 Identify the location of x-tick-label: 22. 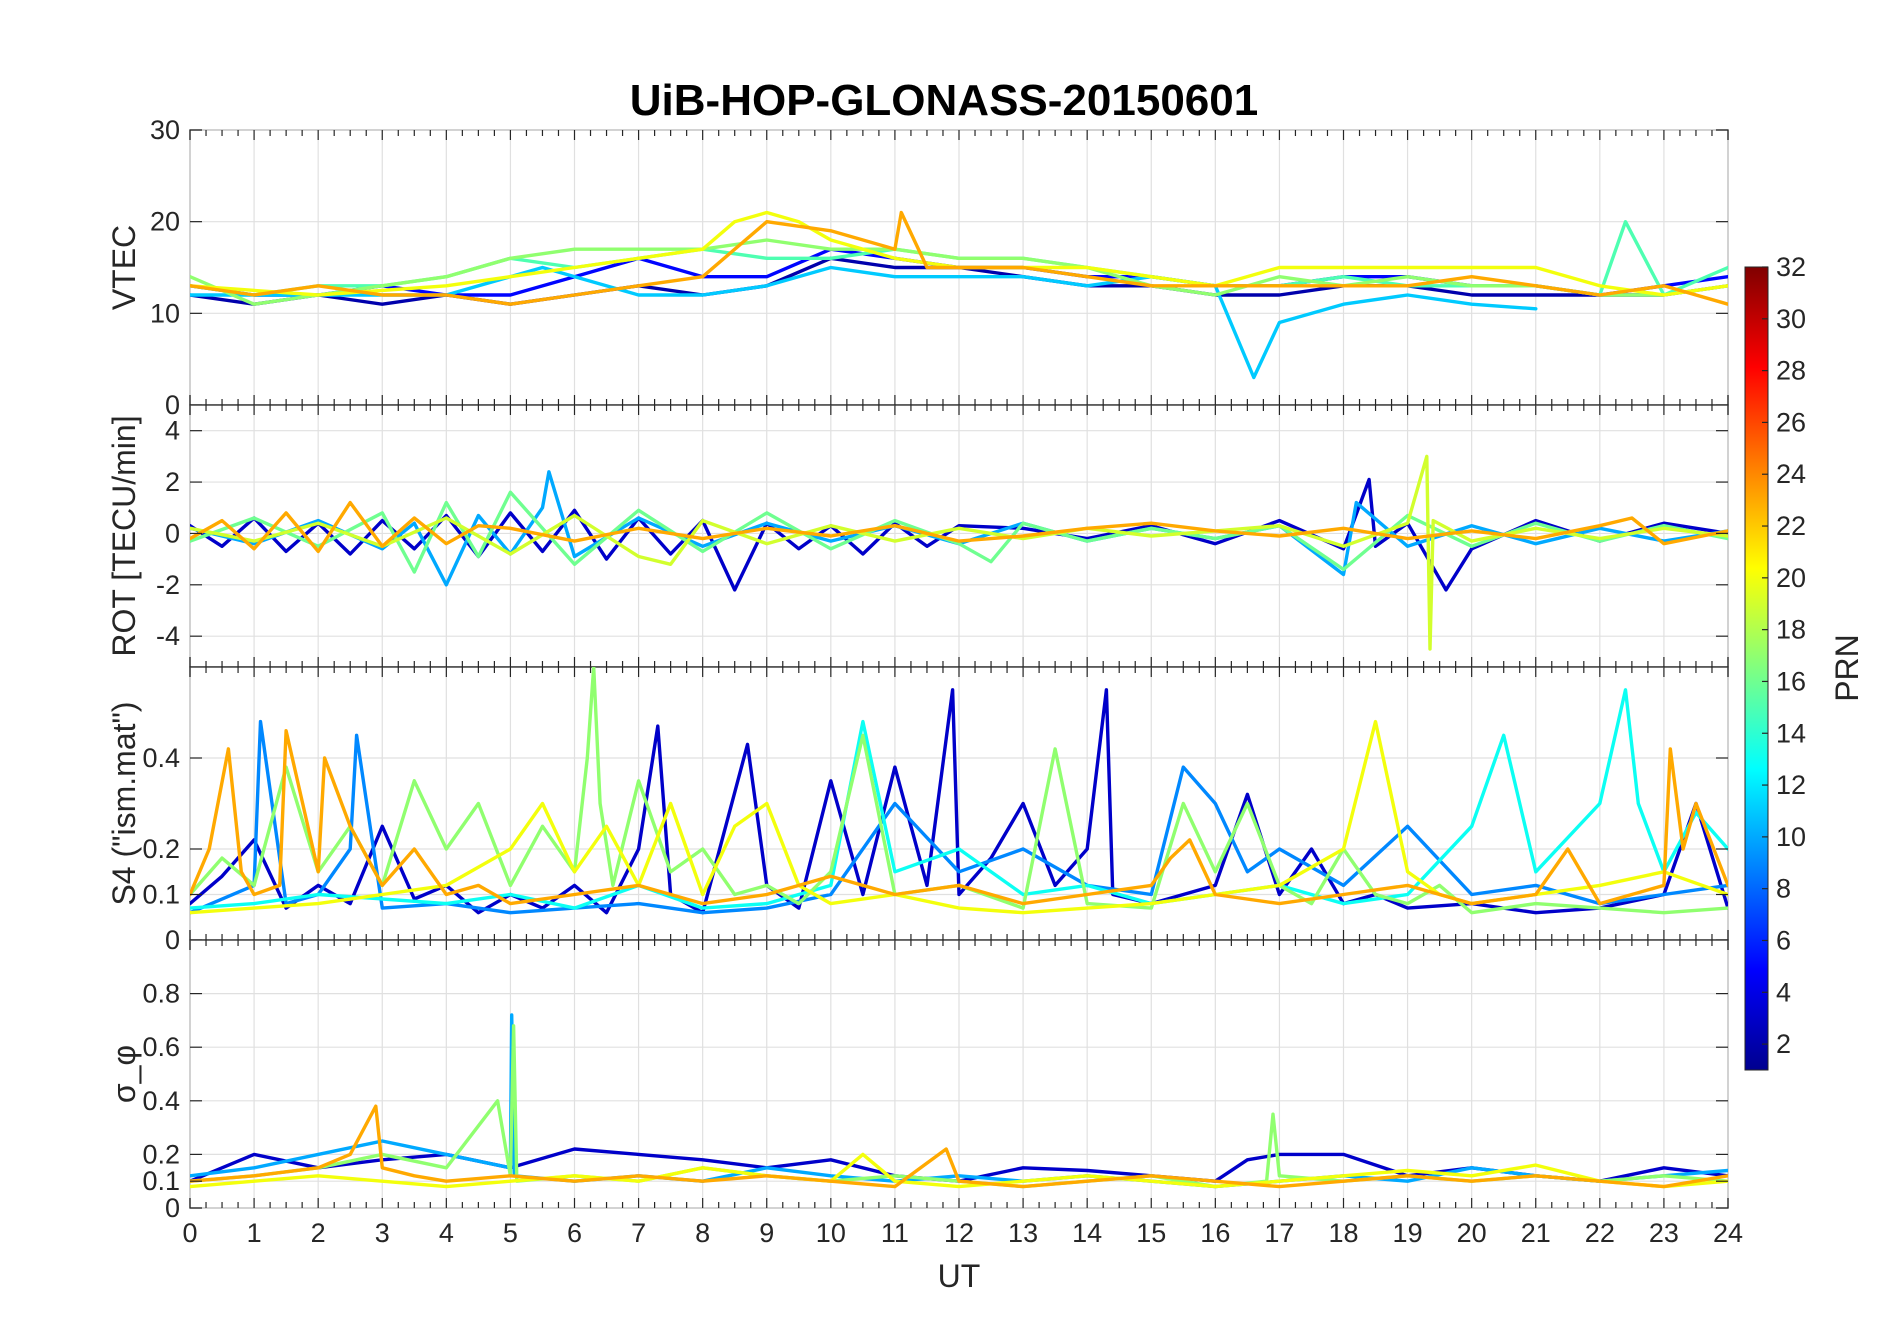
(1600, 1233).